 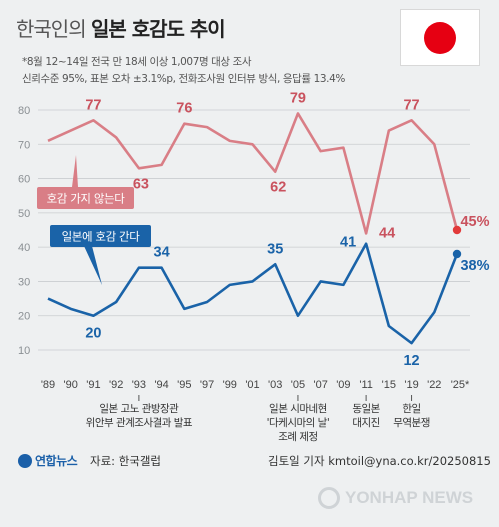 I want to click on y-tick-label: 10, so click(x=24, y=351).